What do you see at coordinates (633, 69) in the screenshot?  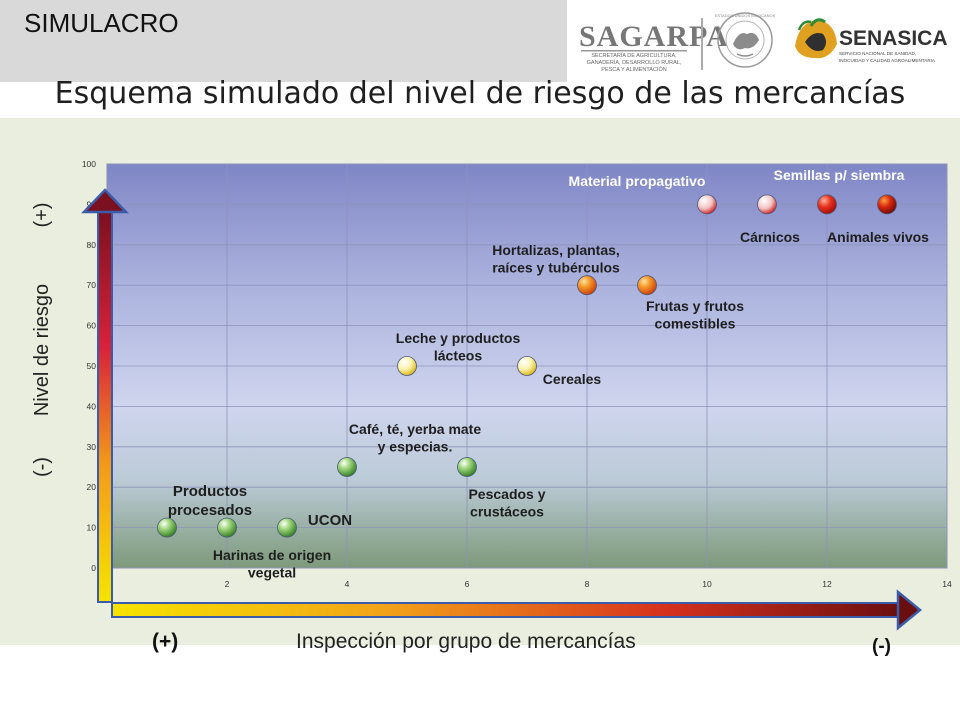 I see `sagarpa-subtitle-3: PESCA Y ALIMENTACIÓN` at bounding box center [633, 69].